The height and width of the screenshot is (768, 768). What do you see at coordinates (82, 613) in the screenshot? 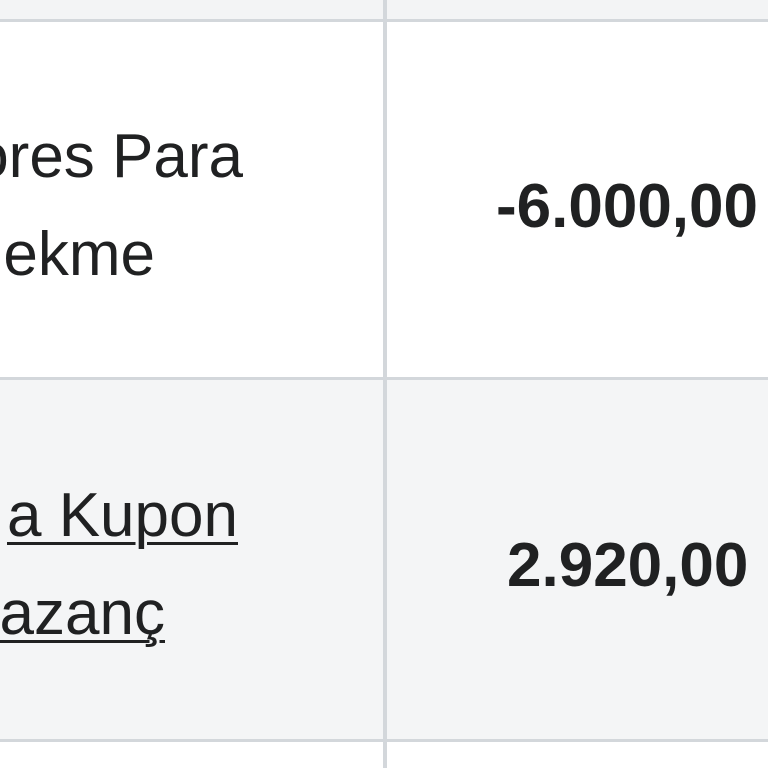
I see `description-link: azanç` at bounding box center [82, 613].